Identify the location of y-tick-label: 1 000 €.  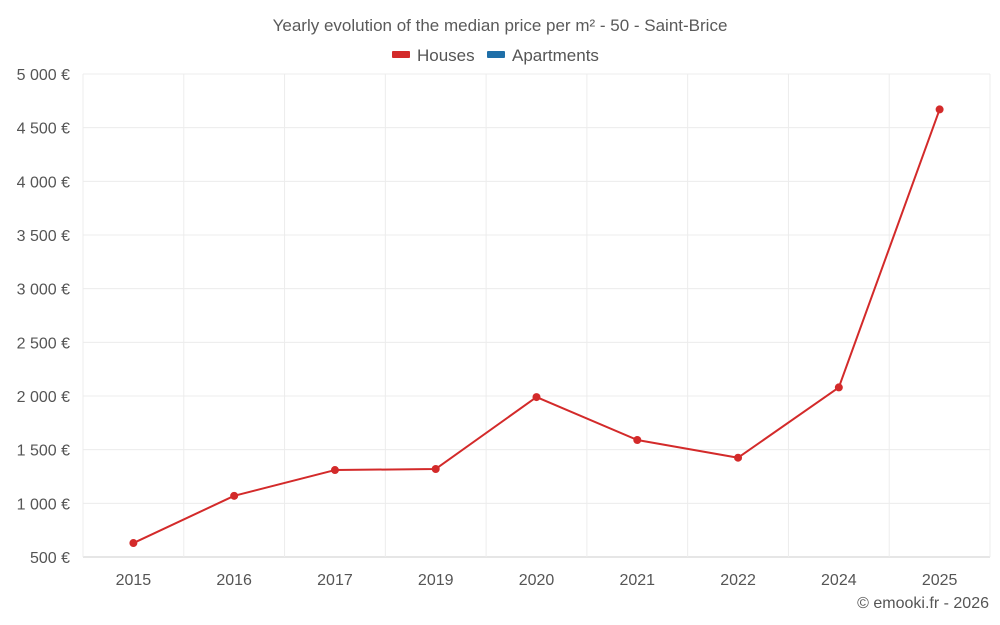
(43, 504).